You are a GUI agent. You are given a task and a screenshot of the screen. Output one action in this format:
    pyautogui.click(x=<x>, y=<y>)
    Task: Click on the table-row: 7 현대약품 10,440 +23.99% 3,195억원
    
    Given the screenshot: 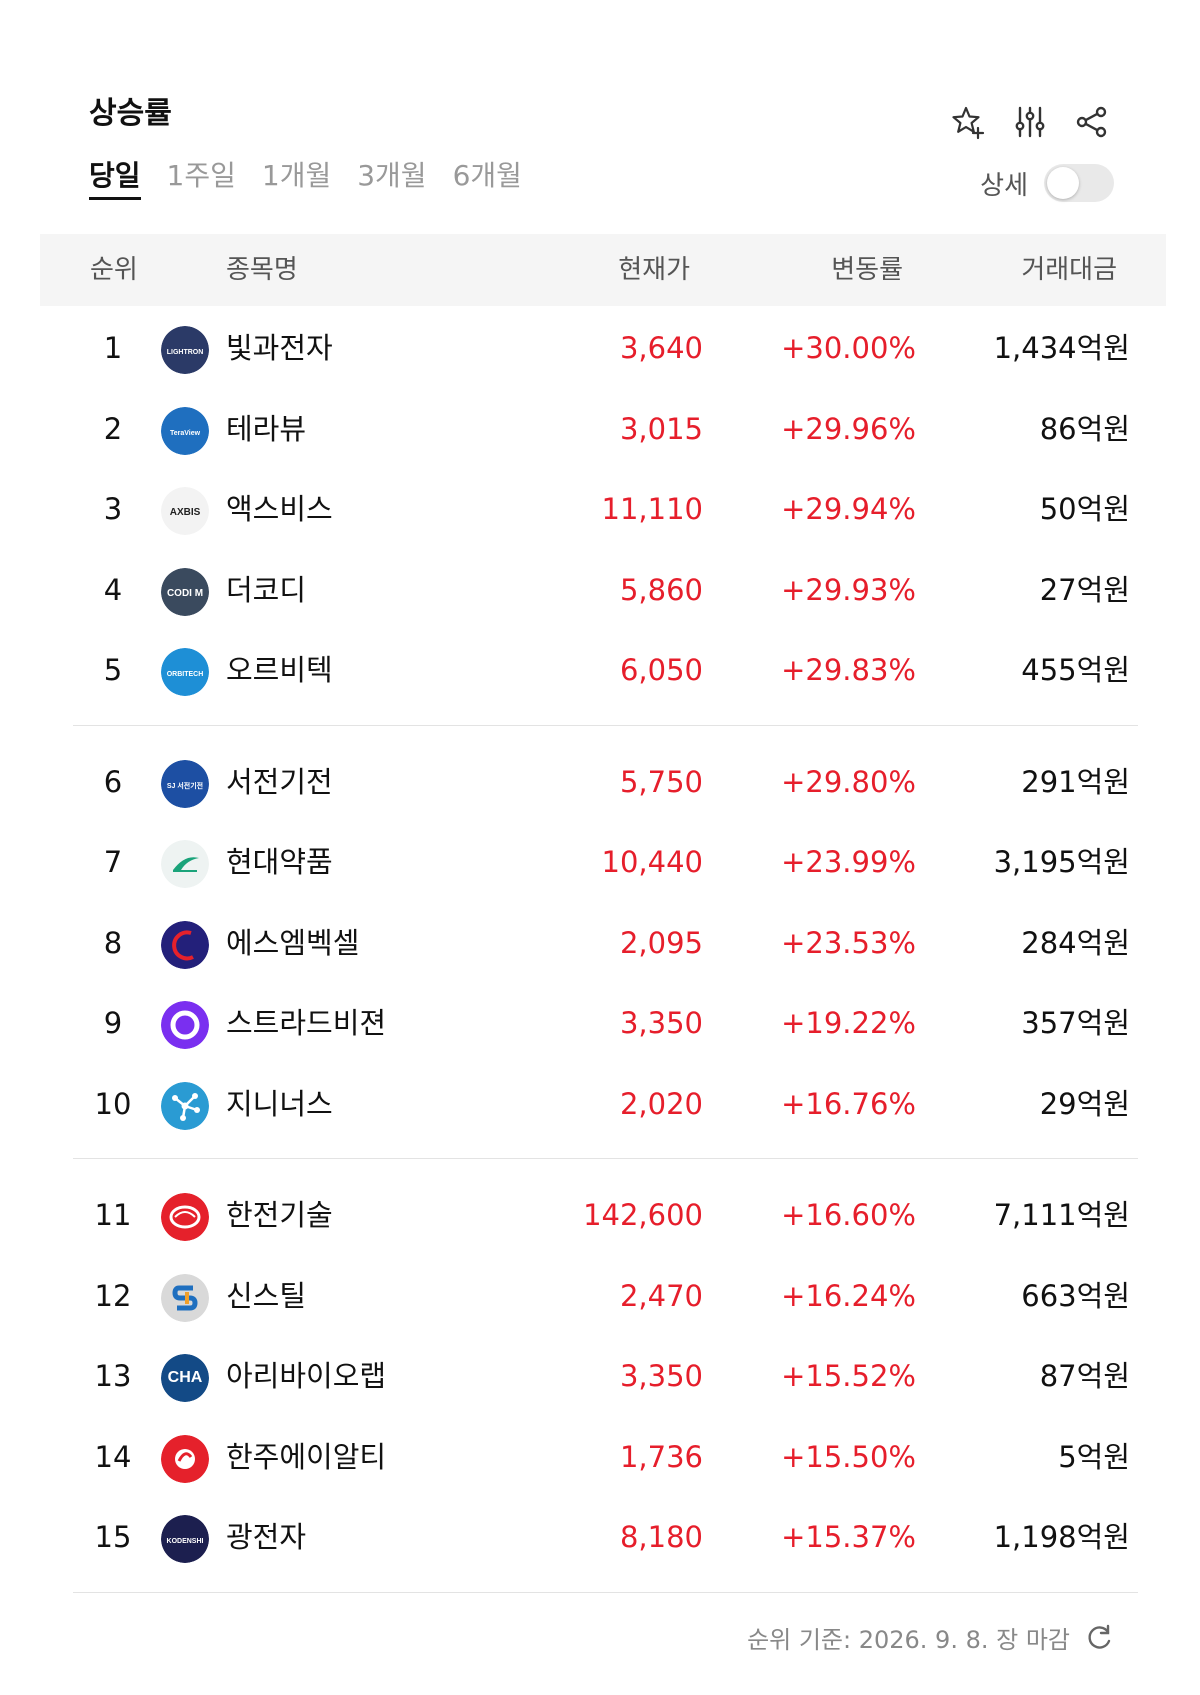 What is the action you would take?
    pyautogui.click(x=605, y=862)
    